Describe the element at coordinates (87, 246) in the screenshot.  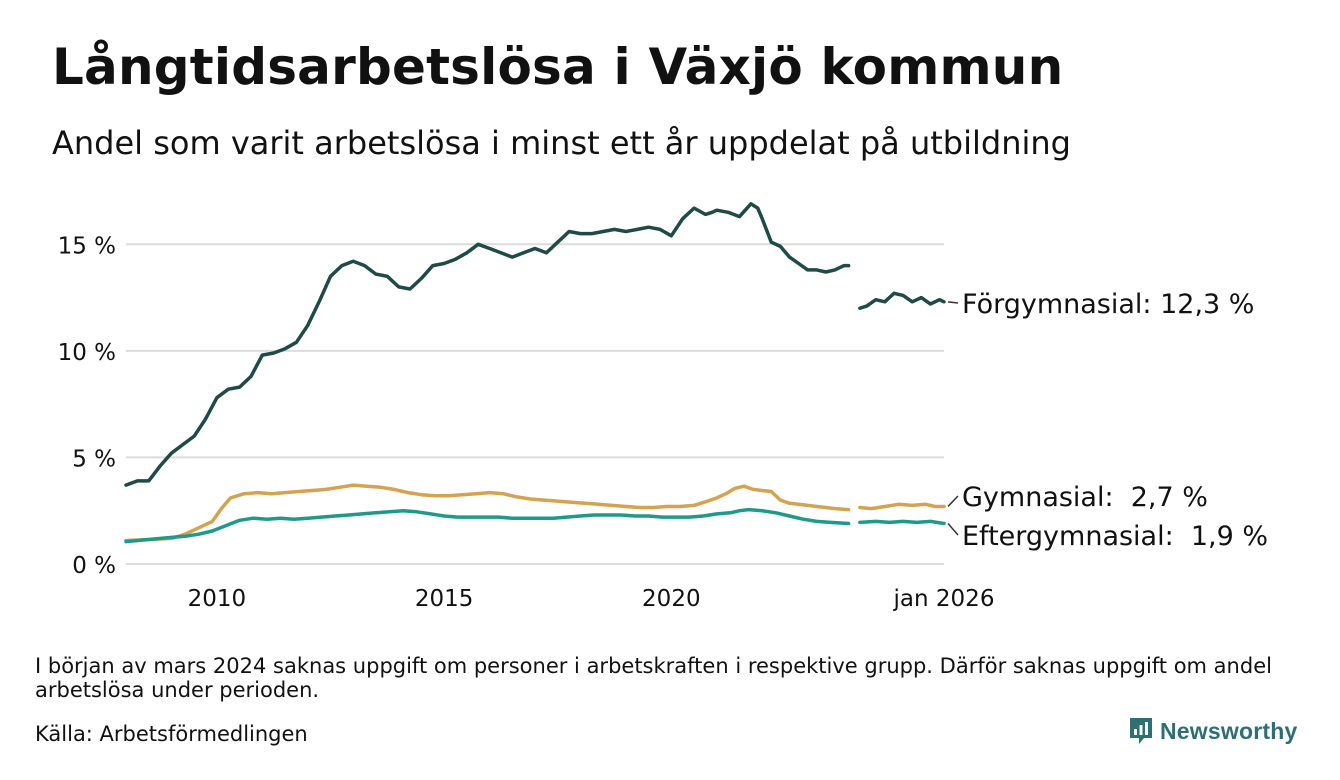
I see `y-tick-label: 15 %` at that location.